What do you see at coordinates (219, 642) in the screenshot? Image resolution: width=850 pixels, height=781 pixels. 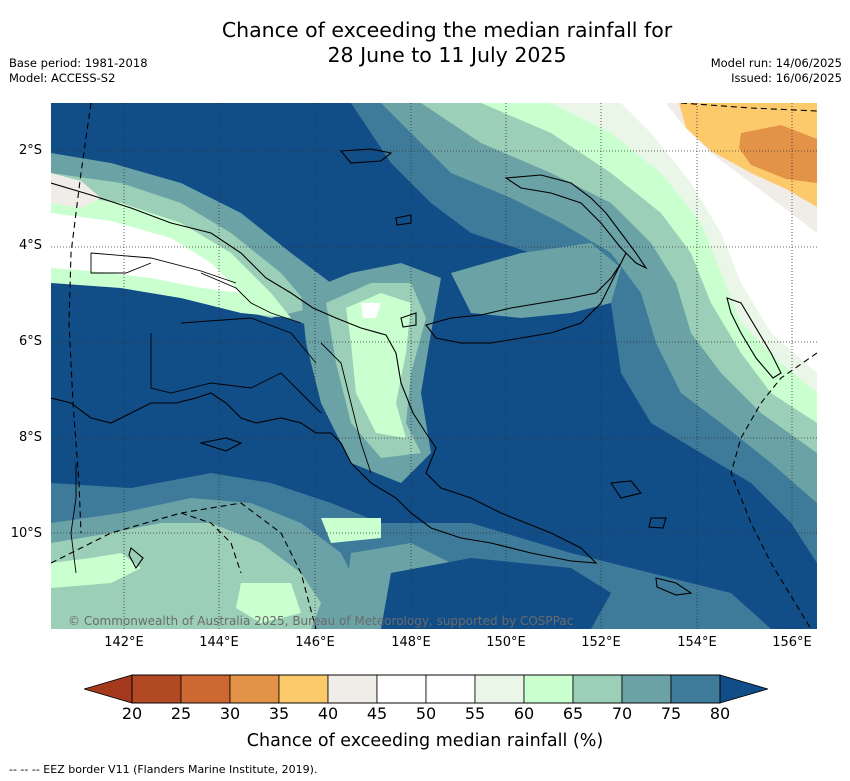 I see `lon-label-144e: 144°E` at bounding box center [219, 642].